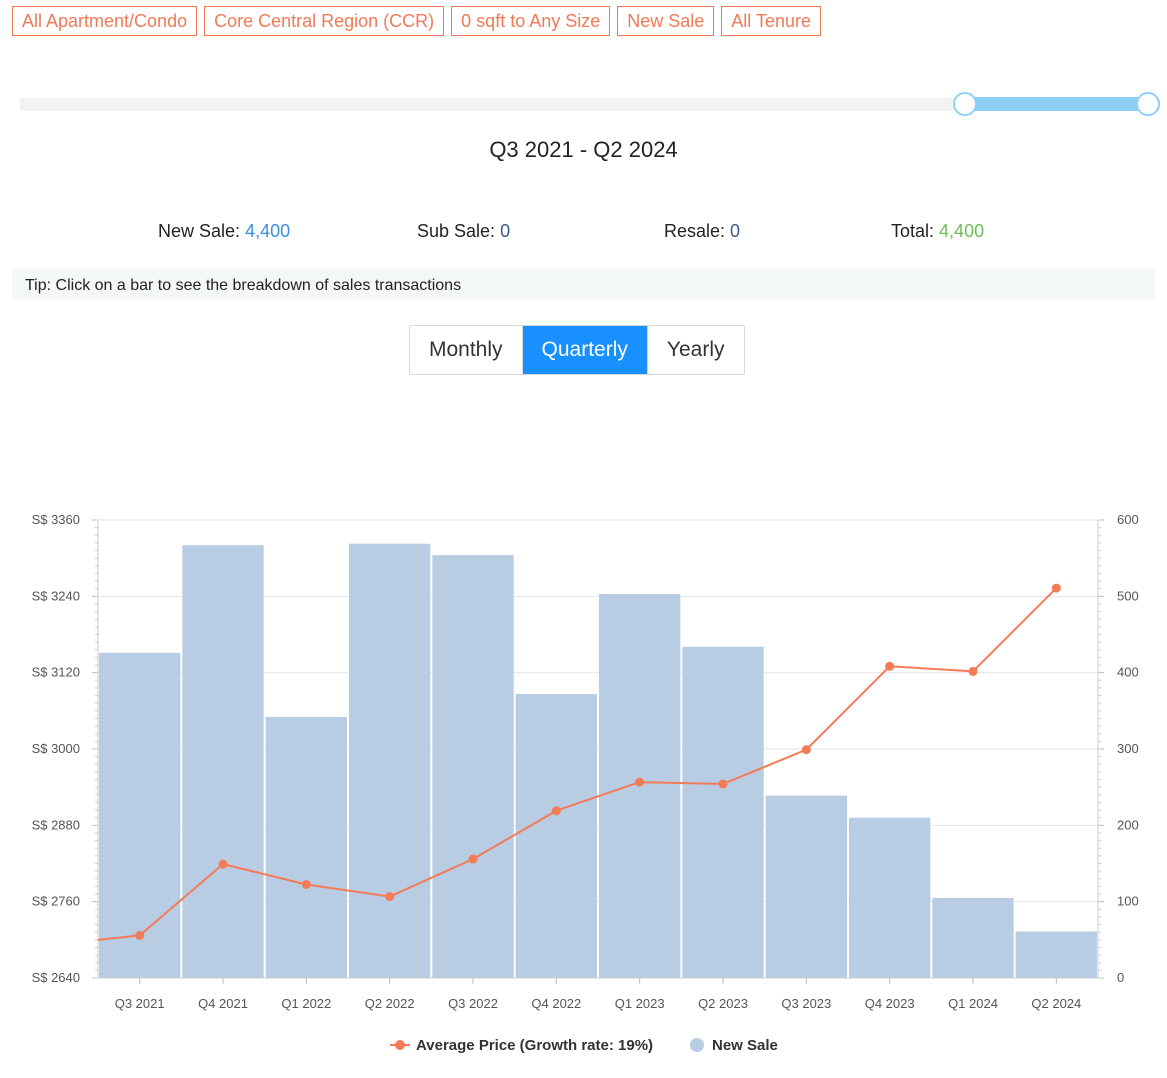 This screenshot has height=1078, width=1167. I want to click on left-axis-tick-label: S$ 3360, so click(56, 519).